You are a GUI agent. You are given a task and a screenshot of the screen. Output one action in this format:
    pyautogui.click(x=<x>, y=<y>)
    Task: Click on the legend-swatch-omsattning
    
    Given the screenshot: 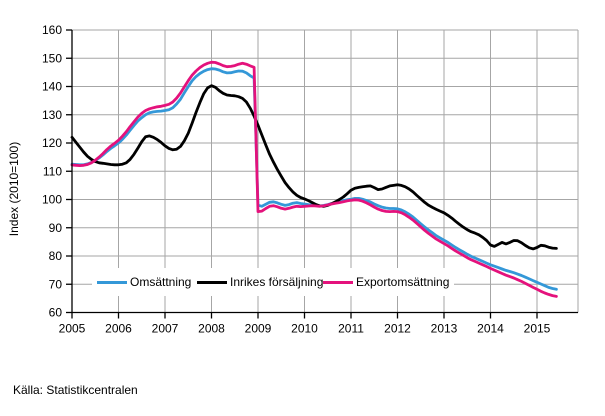 What is the action you would take?
    pyautogui.click(x=112, y=282)
    